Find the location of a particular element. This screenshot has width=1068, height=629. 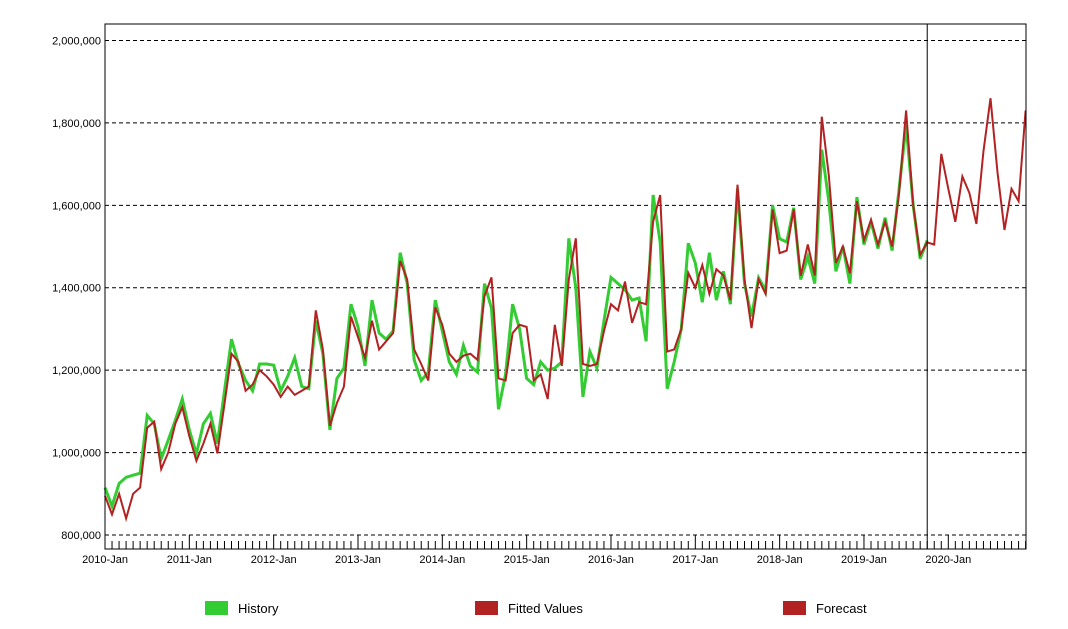

legend-label-history: History is located at coordinates (258, 608).